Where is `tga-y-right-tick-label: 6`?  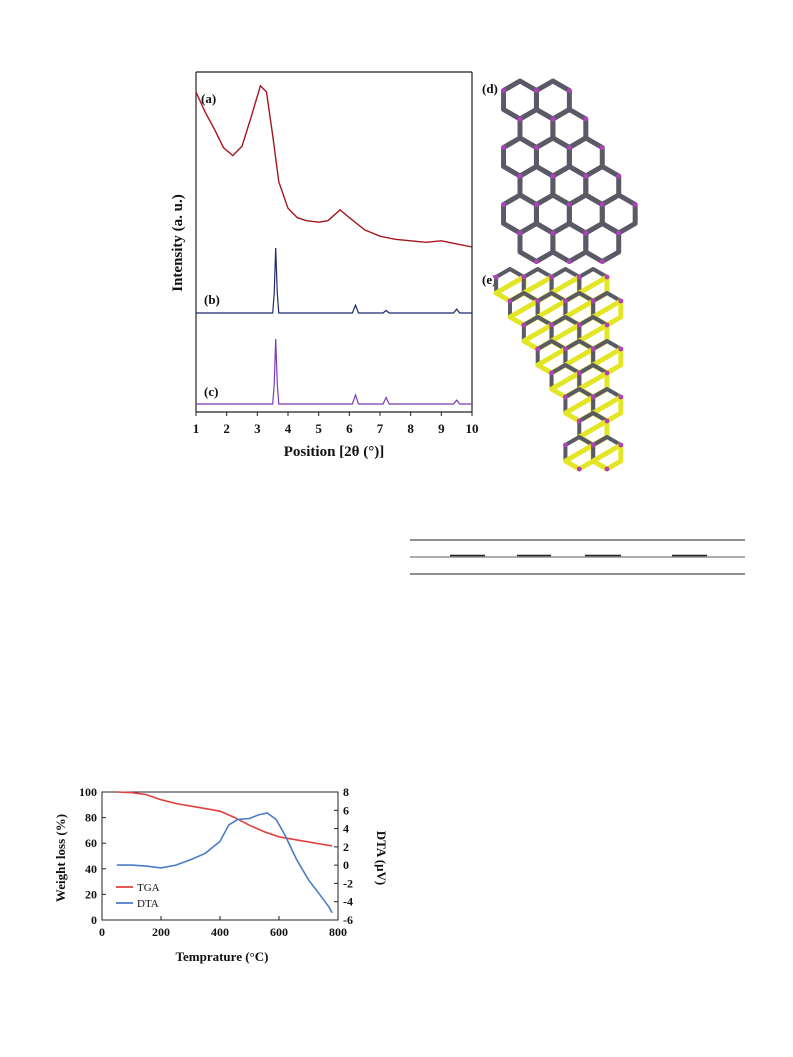
tga-y-right-tick-label: 6 is located at coordinates (346, 810).